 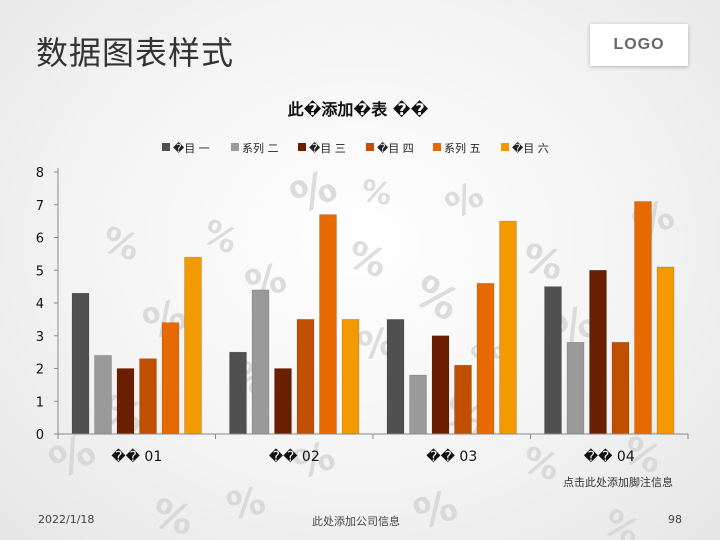 I want to click on x-tick-label: �� 02, so click(x=294, y=456).